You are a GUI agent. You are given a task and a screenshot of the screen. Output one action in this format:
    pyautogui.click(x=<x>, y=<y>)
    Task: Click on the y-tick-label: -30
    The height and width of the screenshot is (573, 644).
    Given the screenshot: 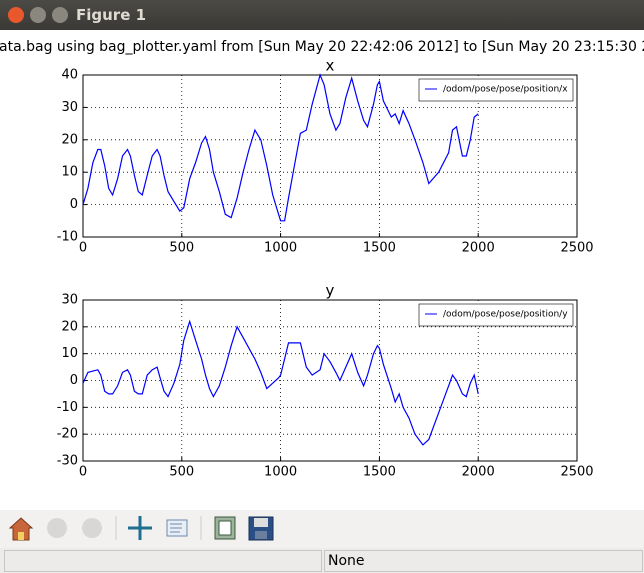 What is the action you would take?
    pyautogui.click(x=67, y=461)
    